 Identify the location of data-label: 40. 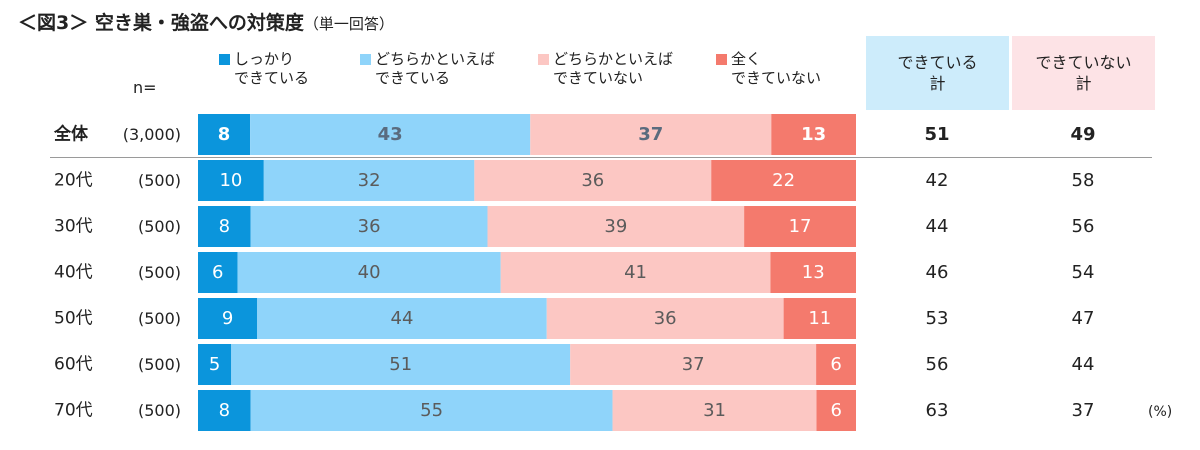
(369, 272).